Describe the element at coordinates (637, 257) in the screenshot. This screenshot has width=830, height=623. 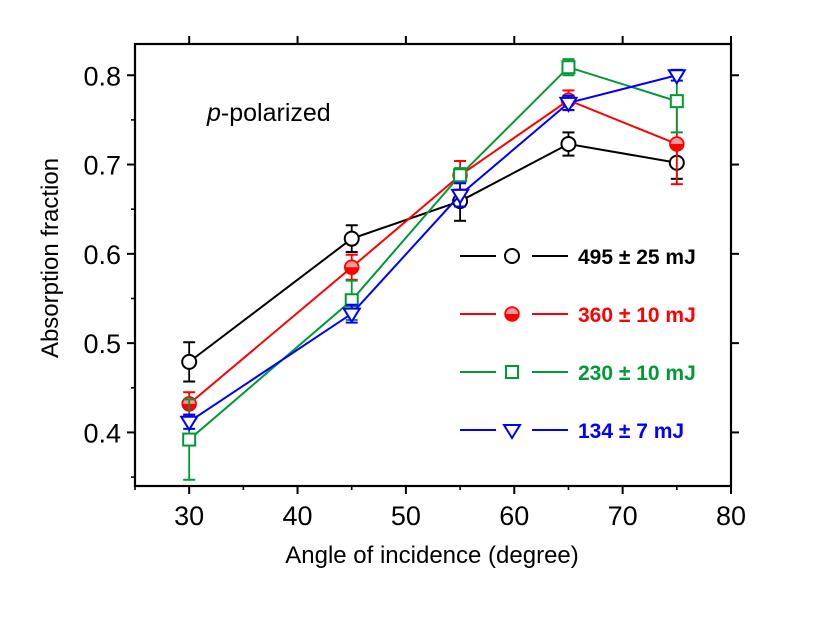
I see `legend-label: 495 ± 25 mJ` at that location.